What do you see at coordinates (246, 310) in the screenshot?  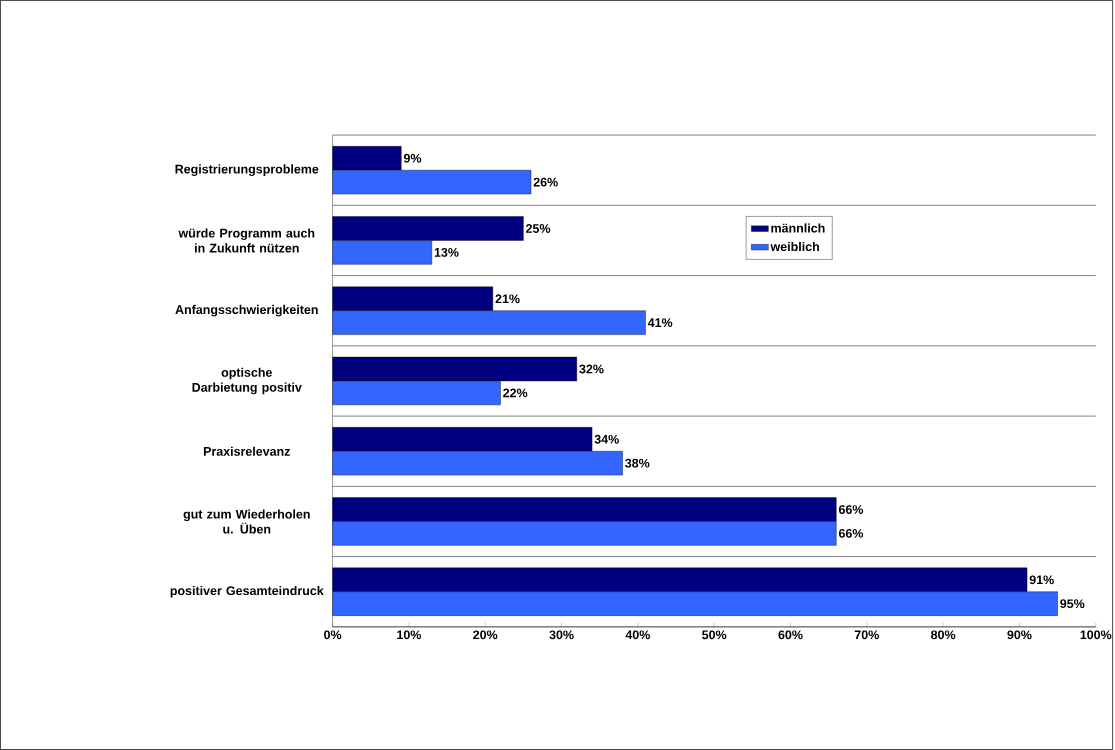 I see `y-tick-label: Anfangsschwierigkeiten` at bounding box center [246, 310].